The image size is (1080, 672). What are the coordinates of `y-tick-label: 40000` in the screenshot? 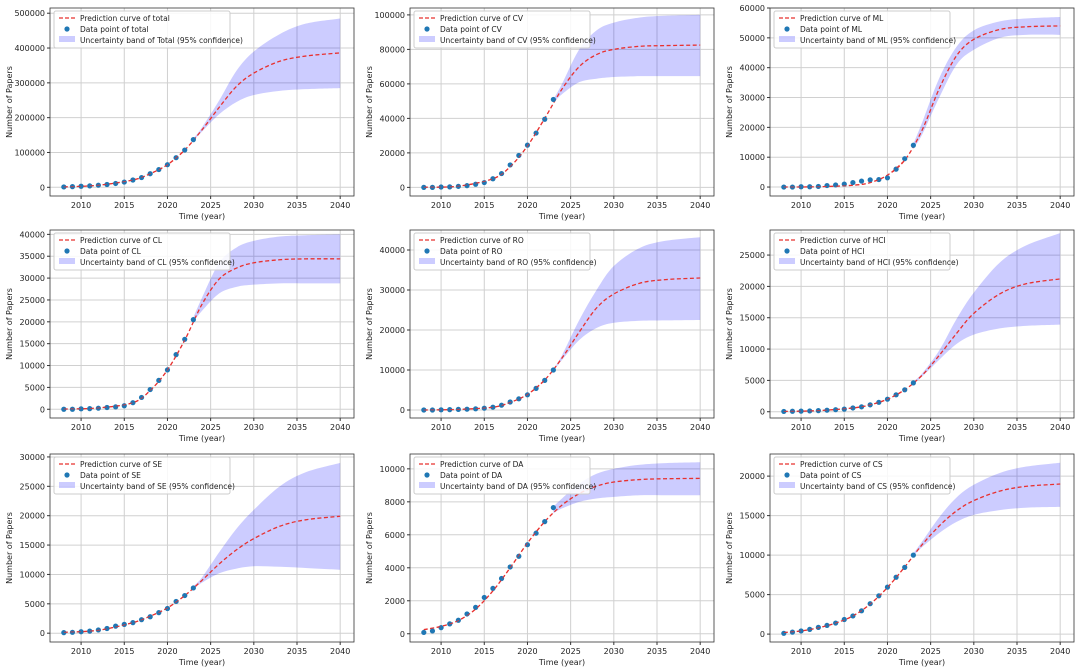 It's located at (392, 118).